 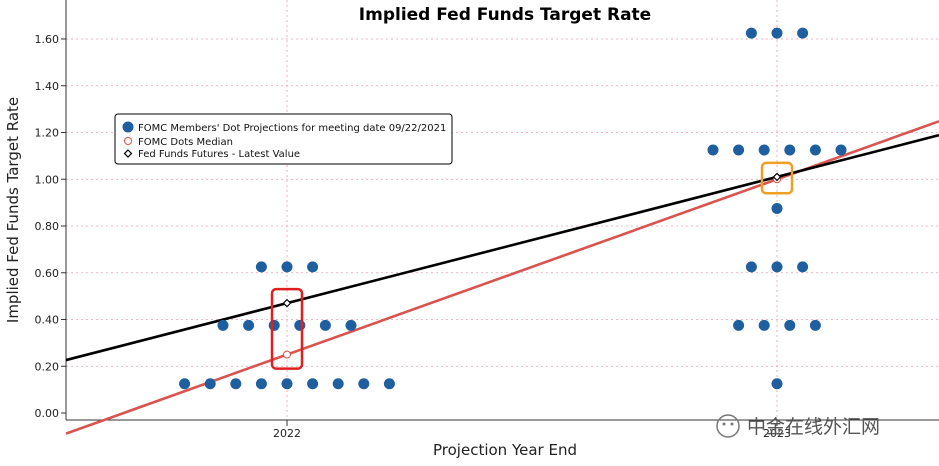 I want to click on y-ticks: 0.00 0.20 0.40 0.60 0.80 1.00 1.20 1.40 1.60, so click(x=50, y=226).